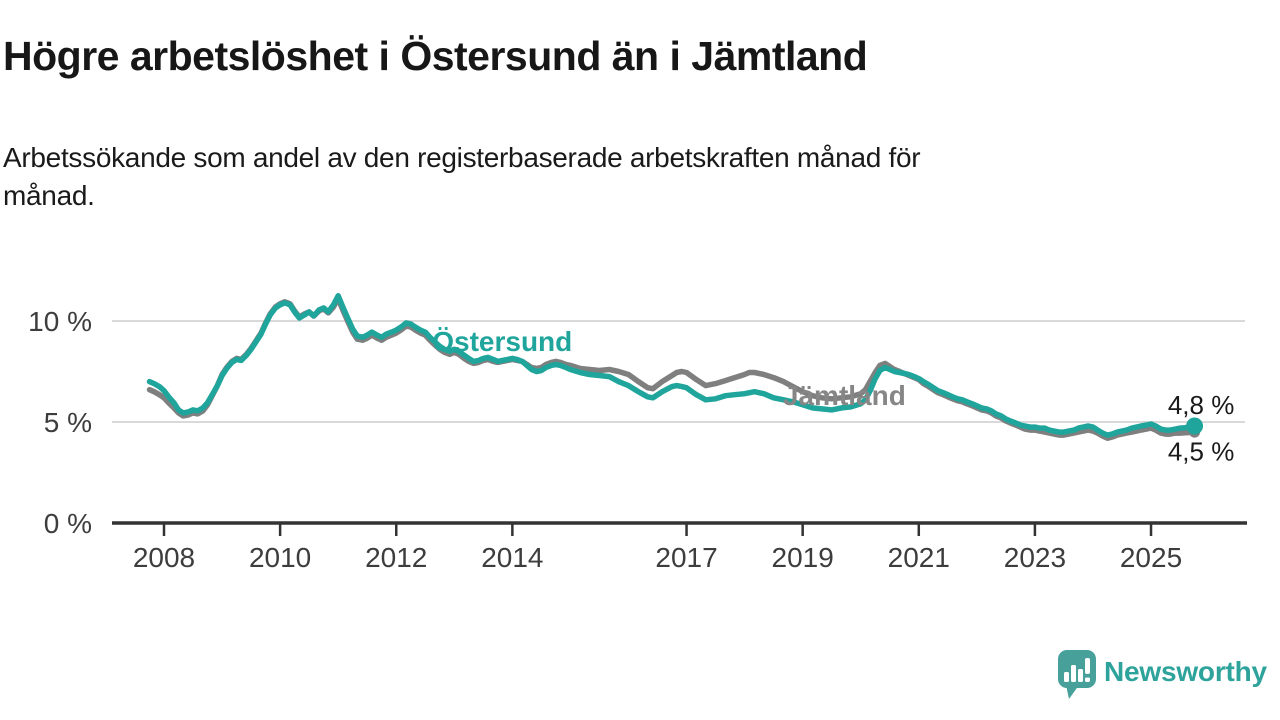 This screenshot has height=720, width=1280. I want to click on x-axis-tick-label: 2012, so click(396, 557).